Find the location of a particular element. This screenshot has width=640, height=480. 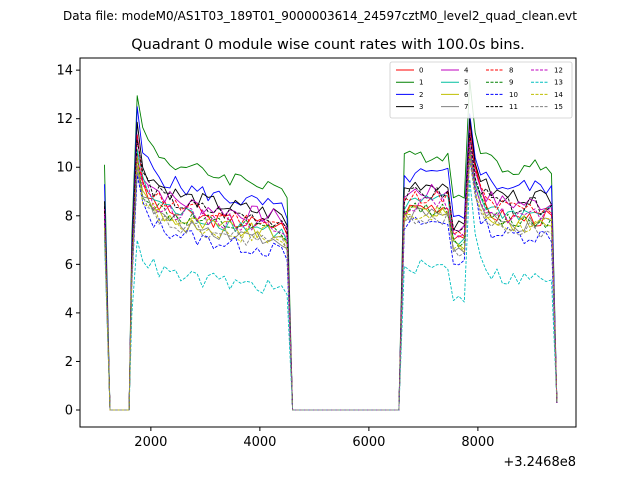

y-tick-label: 10 is located at coordinates (64, 168).